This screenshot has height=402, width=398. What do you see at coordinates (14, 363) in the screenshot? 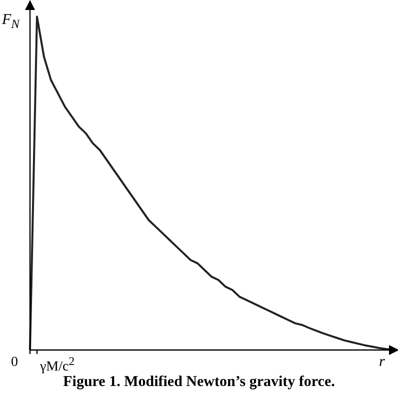
I see `text: 0` at bounding box center [14, 363].